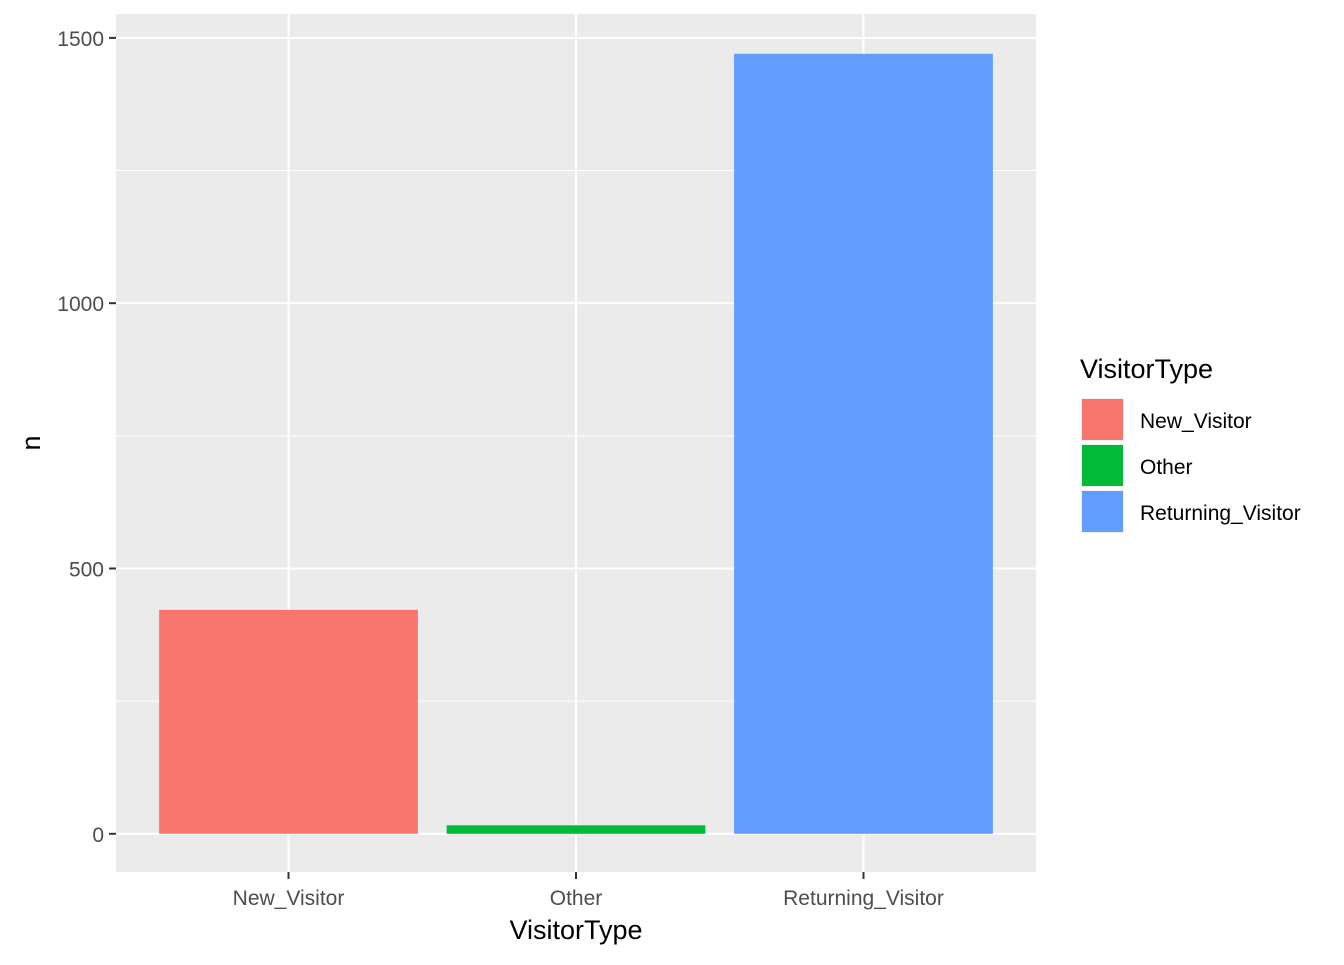 The height and width of the screenshot is (965, 1344). What do you see at coordinates (576, 898) in the screenshot?
I see `x-tick-label: Other` at bounding box center [576, 898].